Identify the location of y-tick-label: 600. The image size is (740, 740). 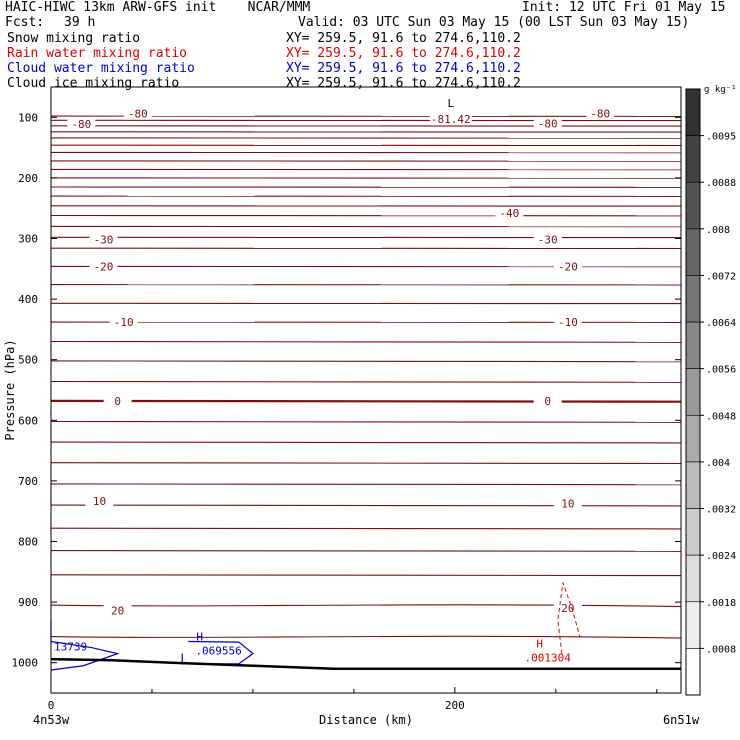
(28, 420).